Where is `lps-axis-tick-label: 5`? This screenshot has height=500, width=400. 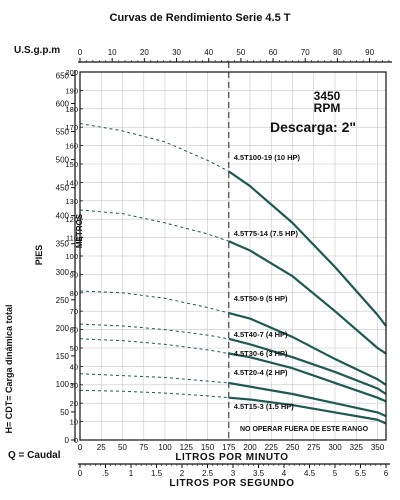
lps-axis-tick-label: 5 is located at coordinates (335, 473).